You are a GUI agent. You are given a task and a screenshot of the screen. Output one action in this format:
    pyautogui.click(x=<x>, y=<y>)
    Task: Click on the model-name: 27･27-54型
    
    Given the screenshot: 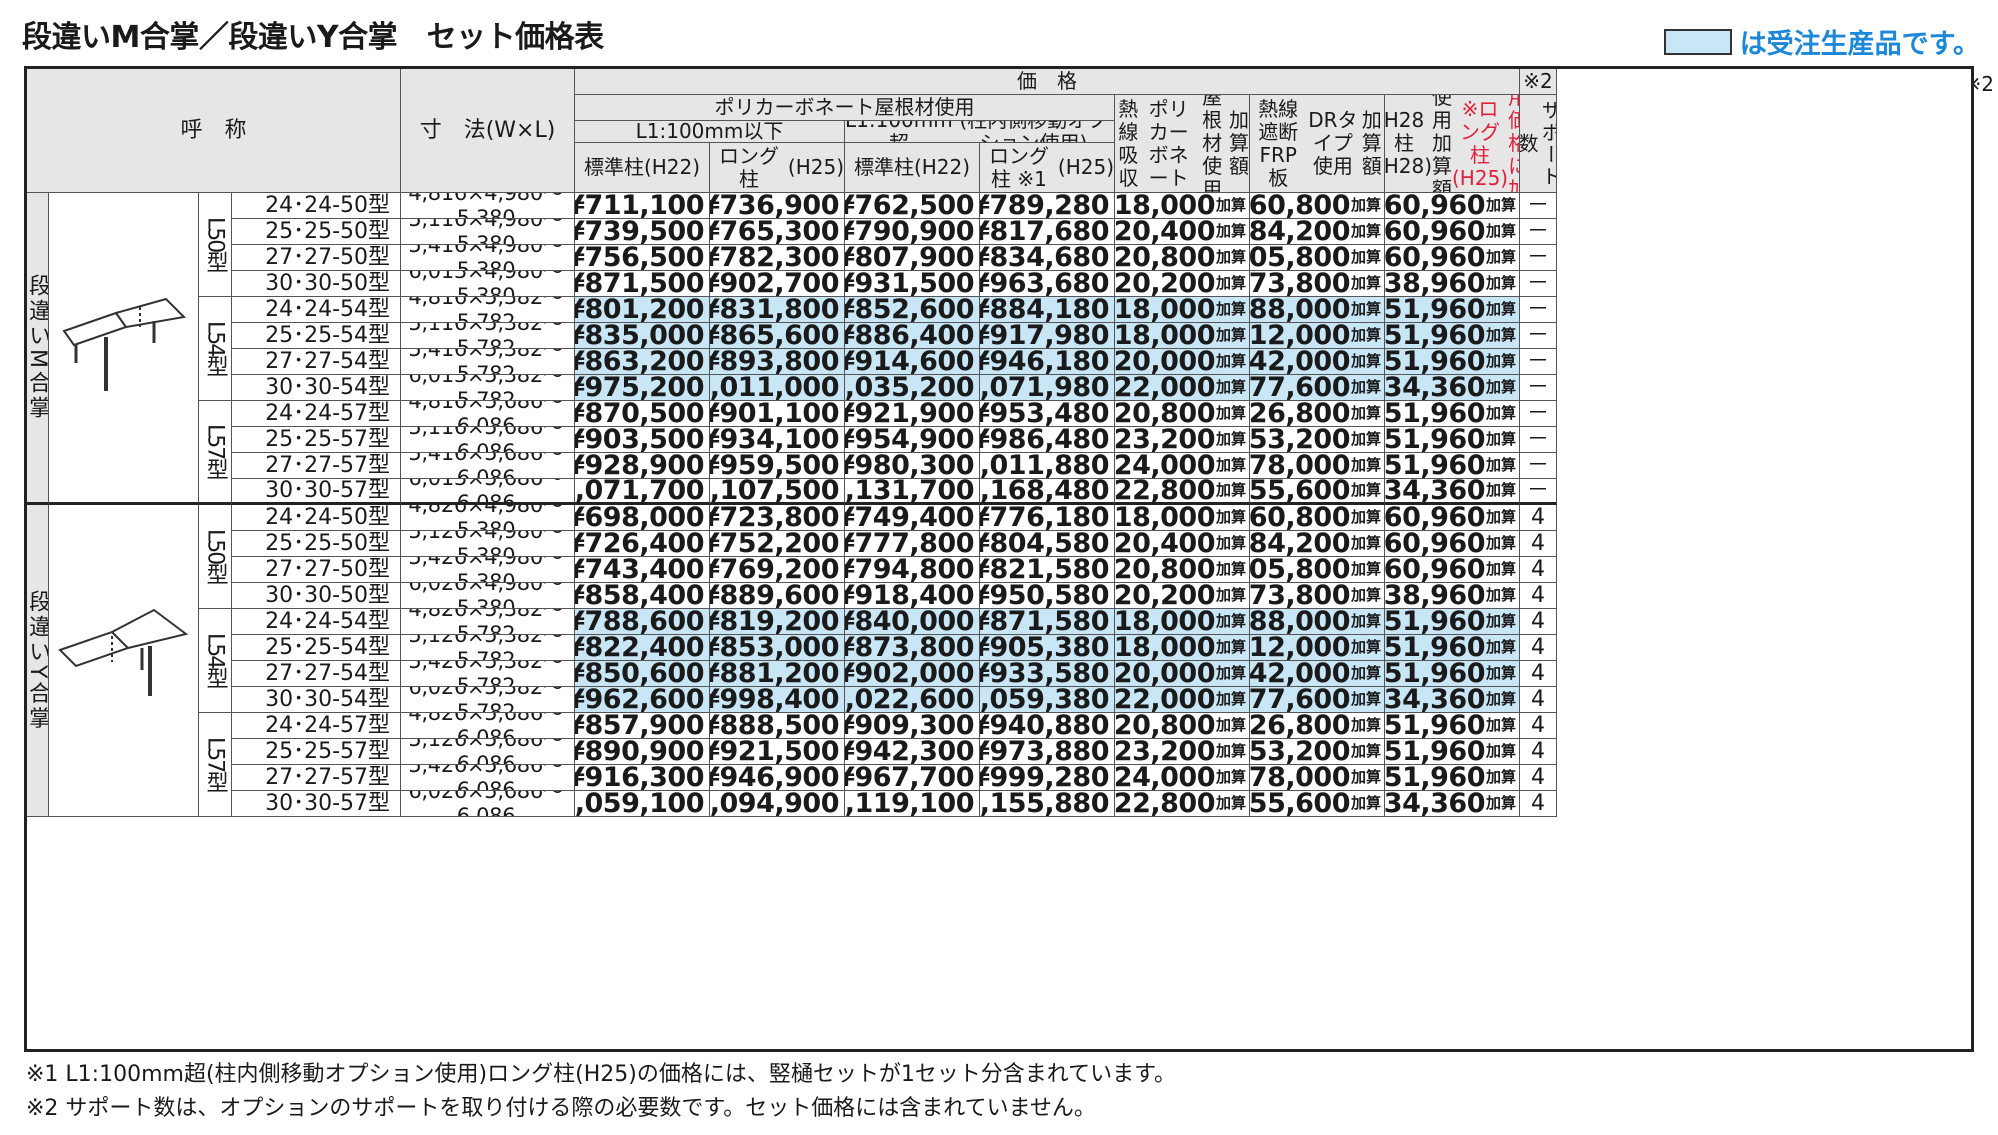 What is the action you would take?
    pyautogui.click(x=316, y=362)
    